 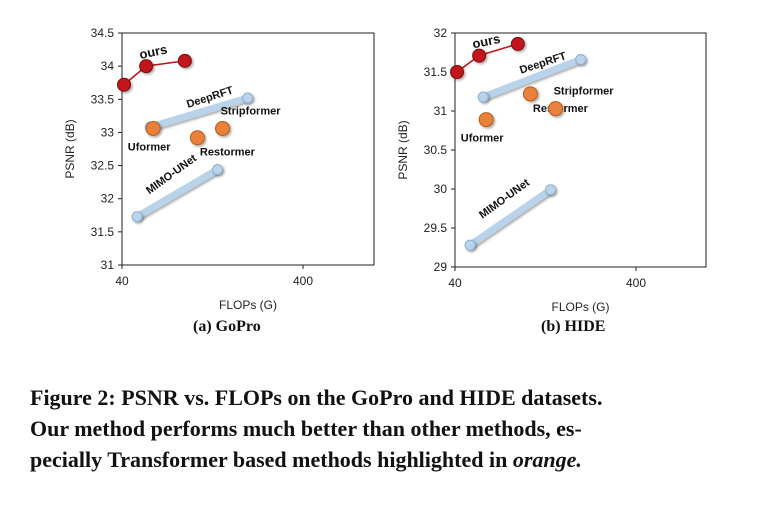 What do you see at coordinates (227, 326) in the screenshot?
I see `panel-caption-gopro: (a) GoPro` at bounding box center [227, 326].